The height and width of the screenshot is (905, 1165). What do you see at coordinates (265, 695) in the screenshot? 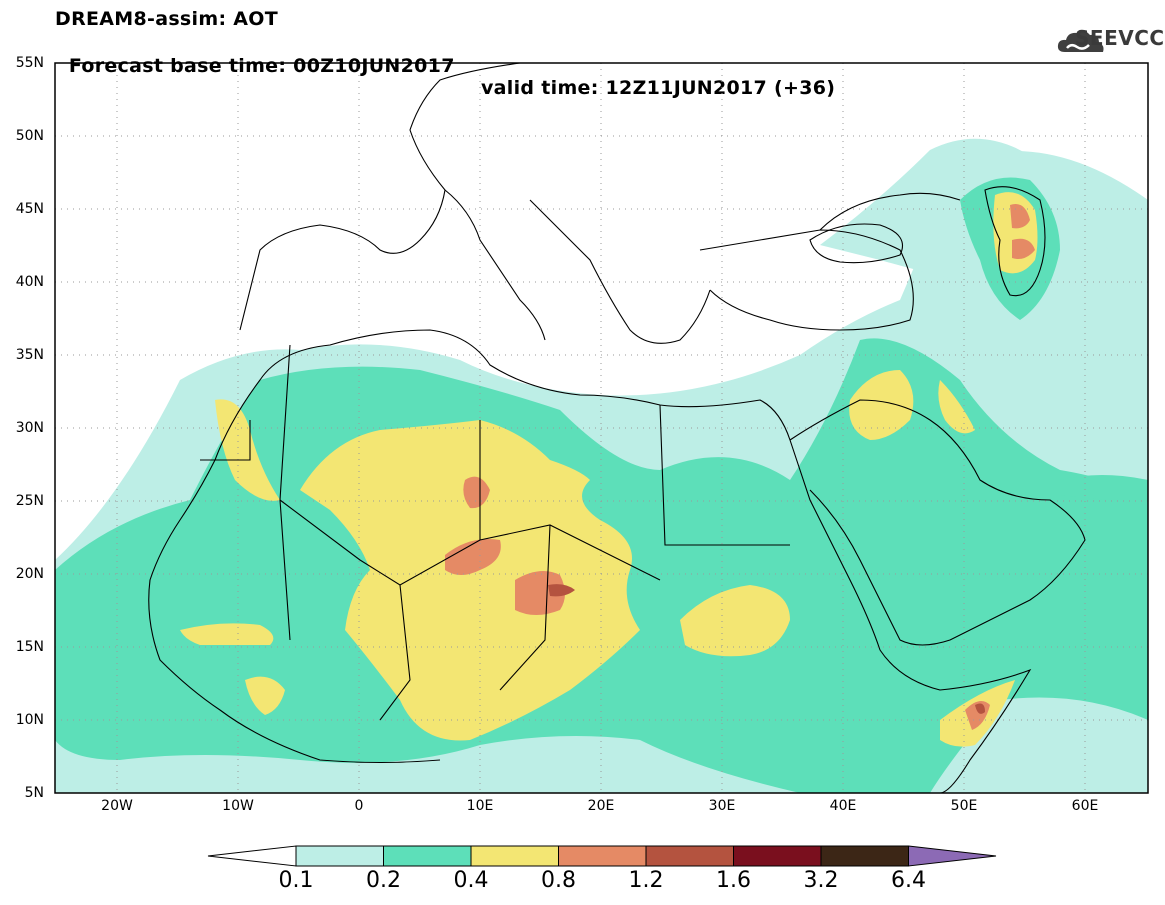
I see `aot-band-0-4-sahel-s` at bounding box center [265, 695].